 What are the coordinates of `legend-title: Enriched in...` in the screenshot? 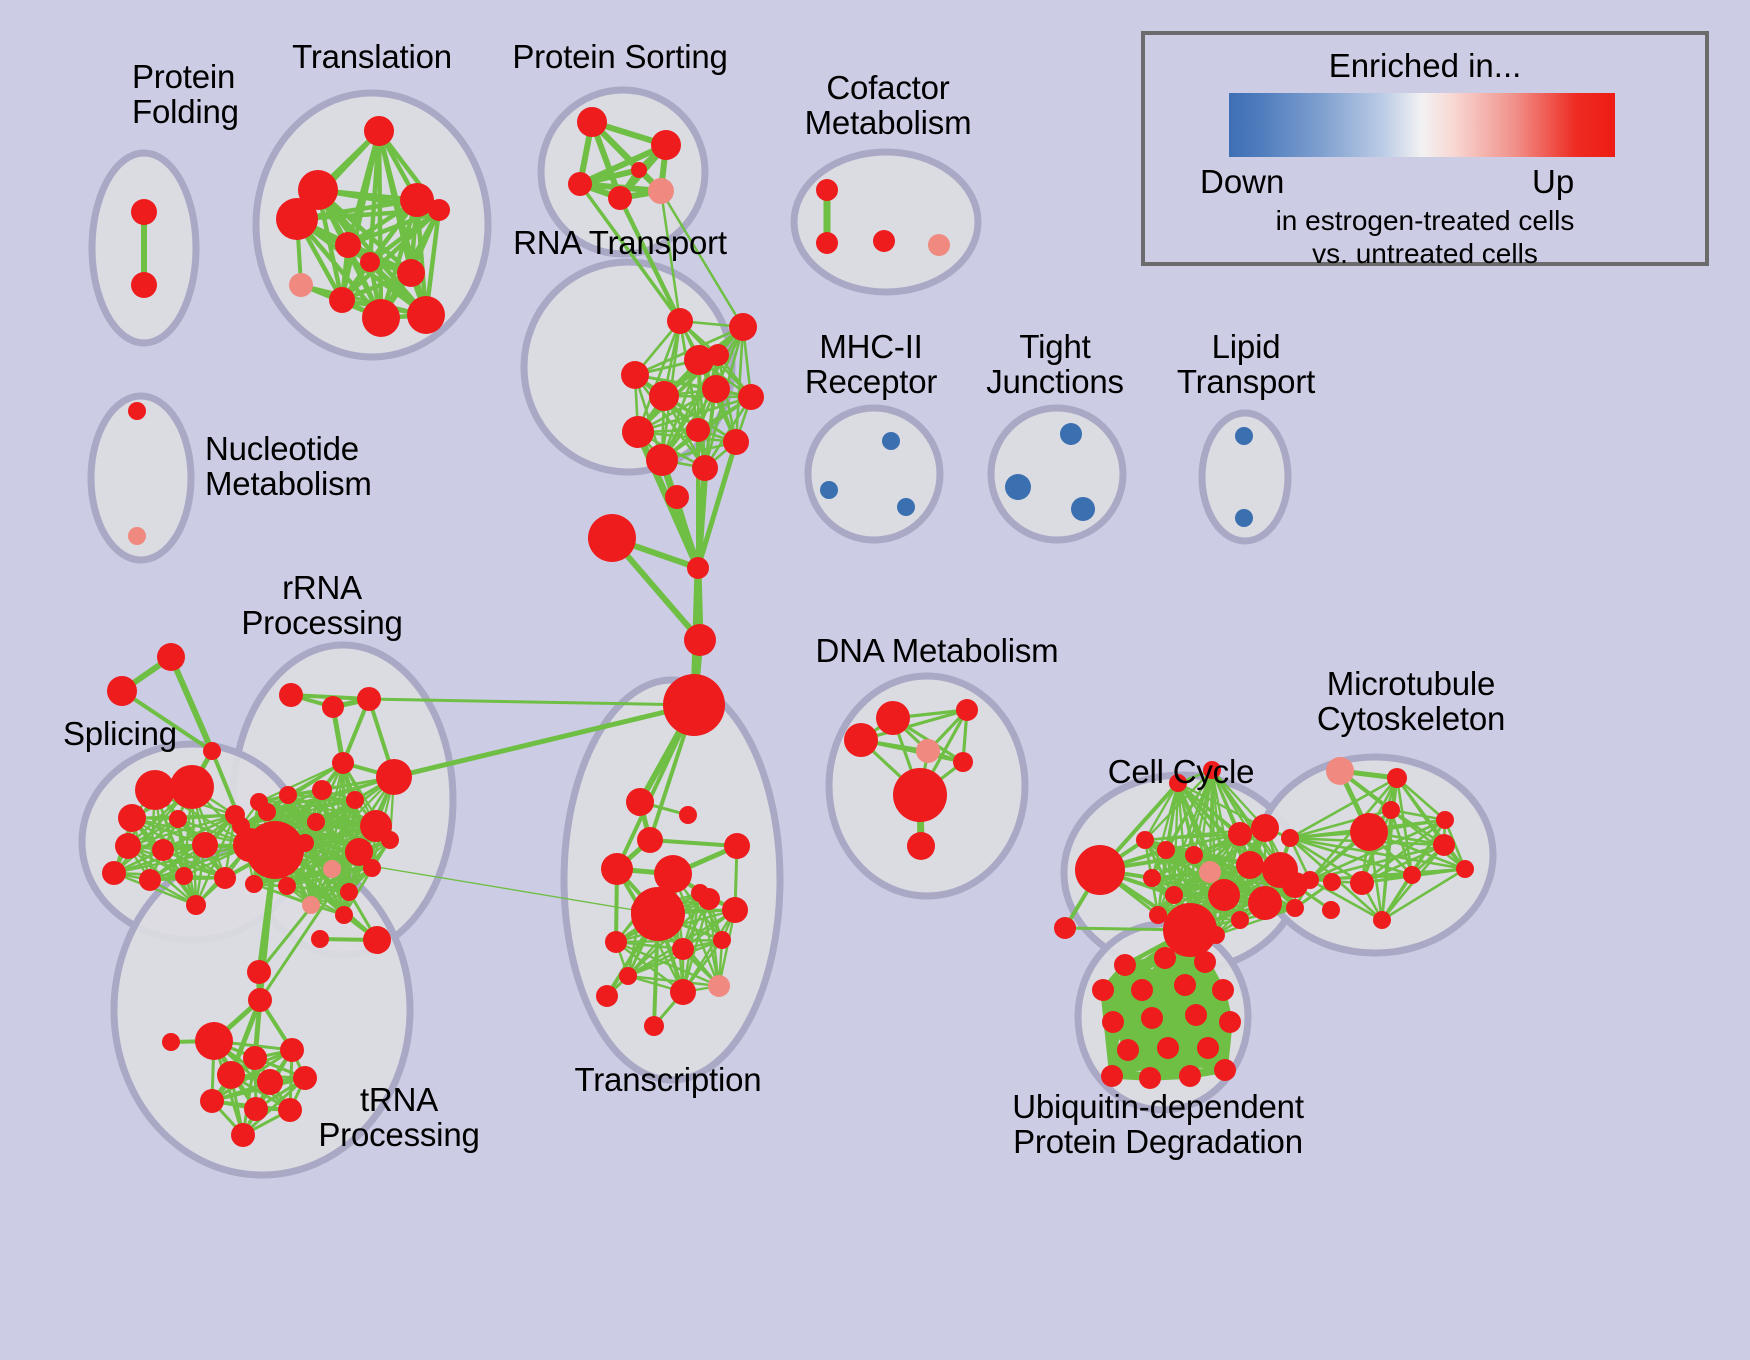 It's located at (1425, 65).